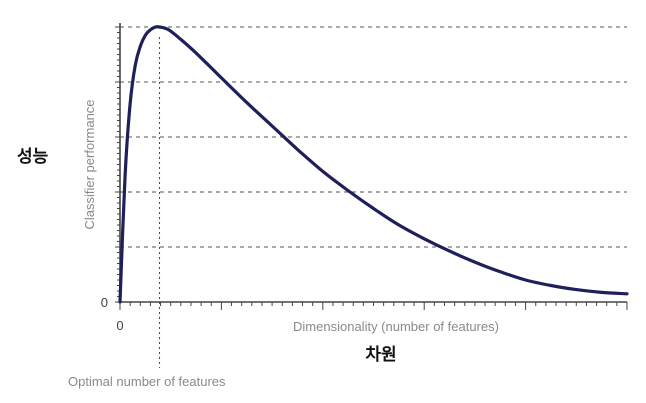  I want to click on x-axis-label: Dimensionality (number of features), so click(396, 326).